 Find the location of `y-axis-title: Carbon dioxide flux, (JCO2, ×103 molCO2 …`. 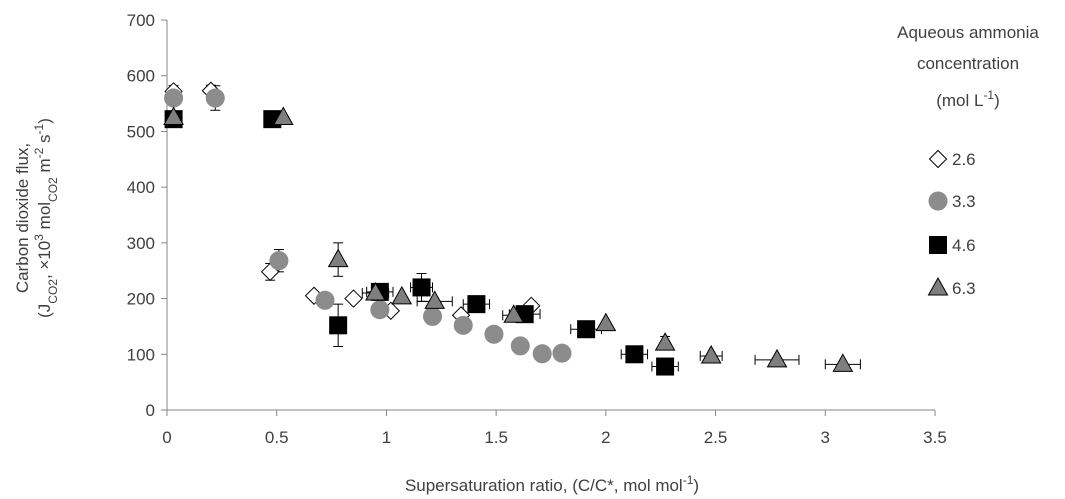

y-axis-title: Carbon dioxide flux, (JCO2, ×103 molCO2 … is located at coordinates (36, 218).